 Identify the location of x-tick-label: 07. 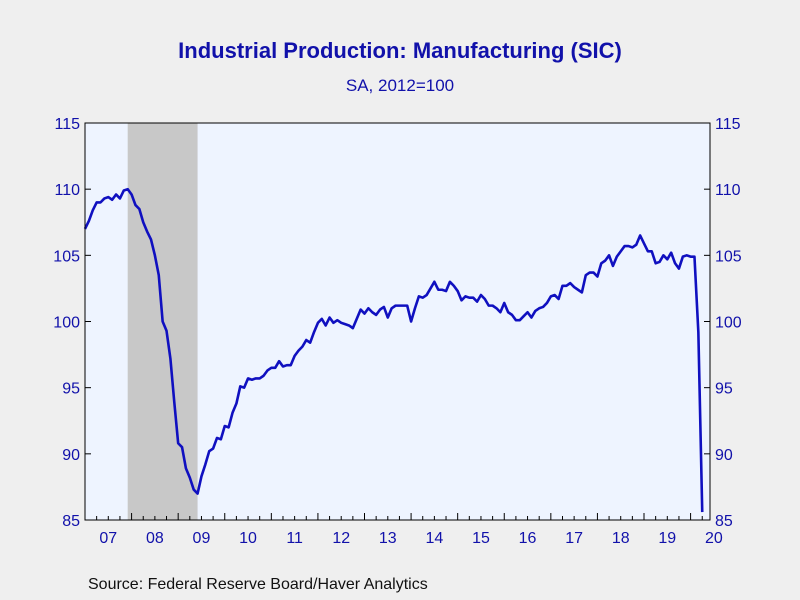
(108, 538).